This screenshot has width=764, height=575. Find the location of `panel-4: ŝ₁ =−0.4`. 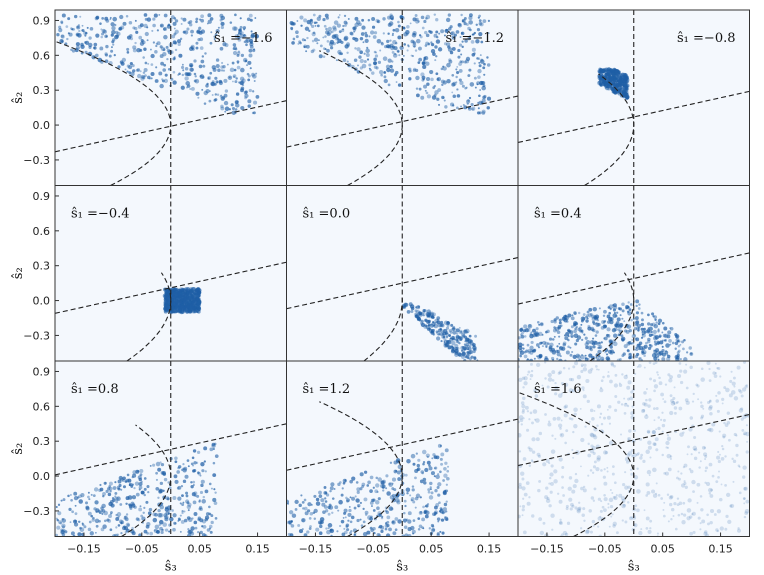

panel-4: ŝ₁ =−0.4 is located at coordinates (170, 273).